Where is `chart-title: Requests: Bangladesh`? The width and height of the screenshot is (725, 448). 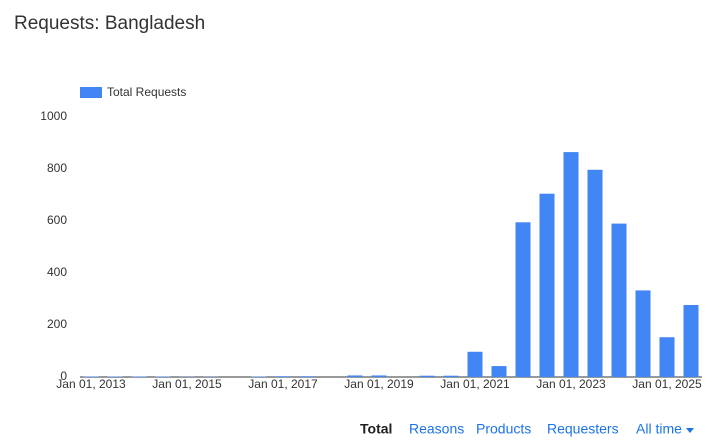 chart-title: Requests: Bangladesh is located at coordinates (109, 23).